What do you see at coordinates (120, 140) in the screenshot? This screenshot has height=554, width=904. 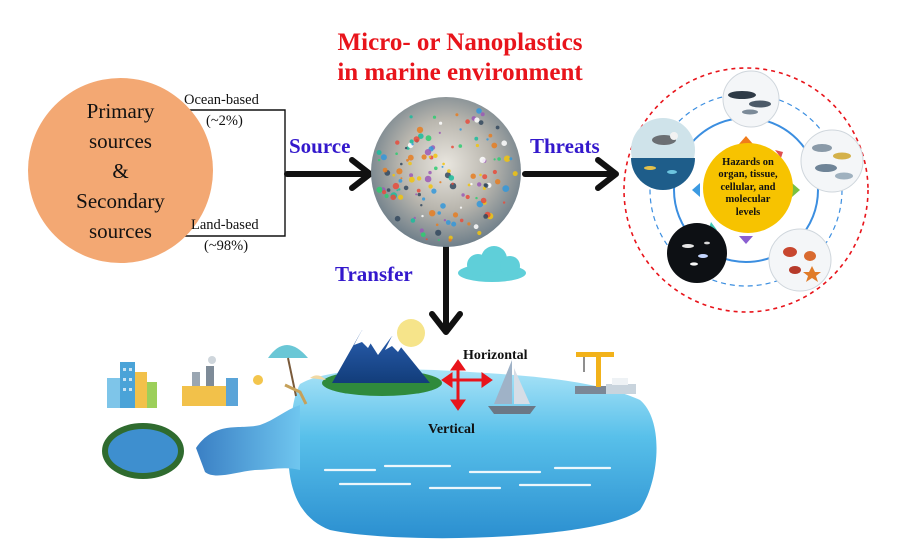 I see `sources-line-2: sources` at bounding box center [120, 140].